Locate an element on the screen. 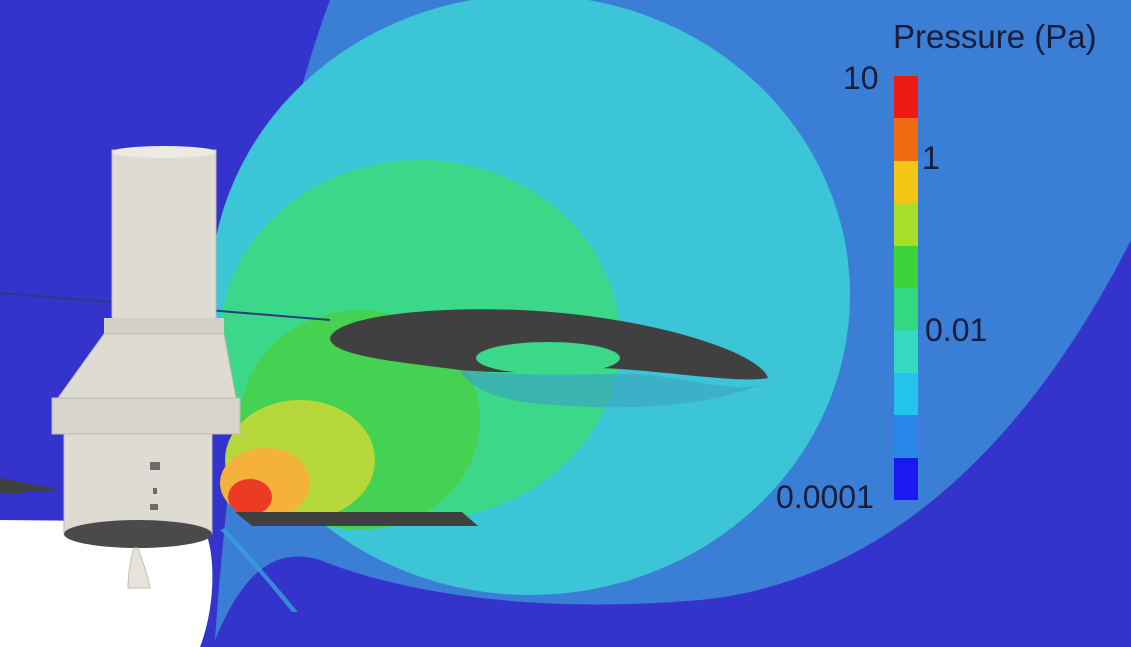  pressure-contour-red is located at coordinates (250, 497).